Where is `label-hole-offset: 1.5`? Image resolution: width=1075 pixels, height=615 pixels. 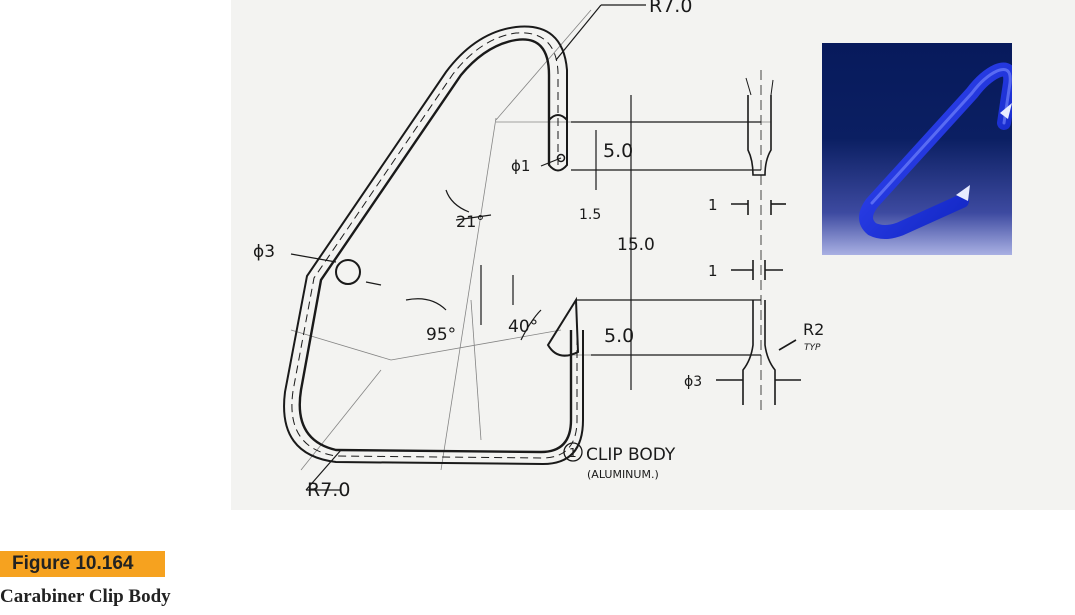 label-hole-offset: 1.5 is located at coordinates (590, 215).